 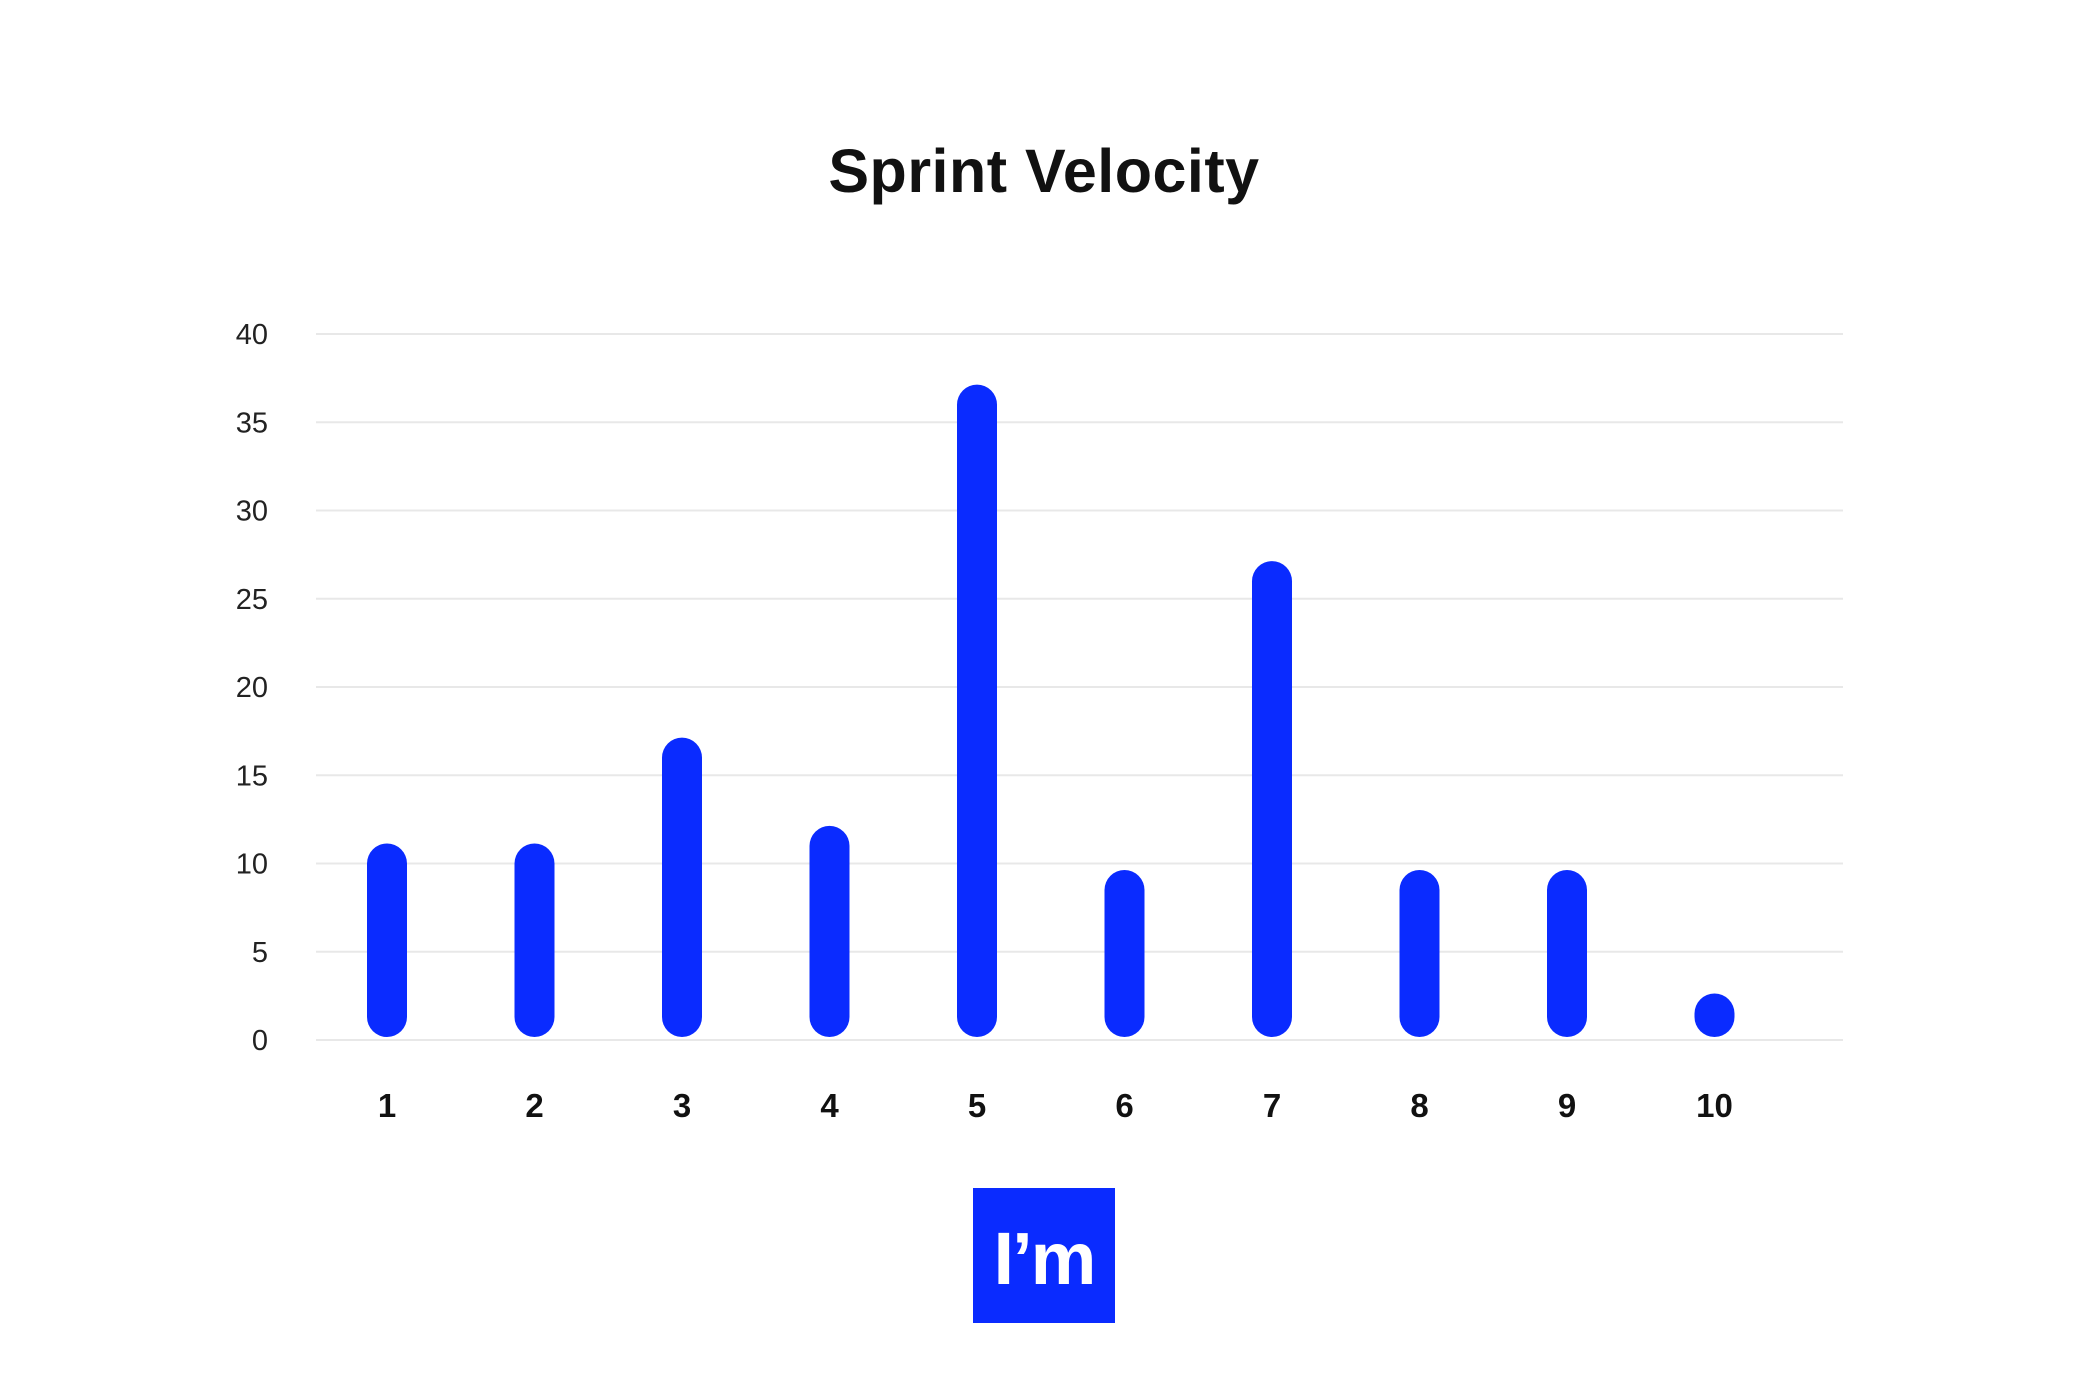 I want to click on x-tick-label: 5, so click(x=977, y=1105).